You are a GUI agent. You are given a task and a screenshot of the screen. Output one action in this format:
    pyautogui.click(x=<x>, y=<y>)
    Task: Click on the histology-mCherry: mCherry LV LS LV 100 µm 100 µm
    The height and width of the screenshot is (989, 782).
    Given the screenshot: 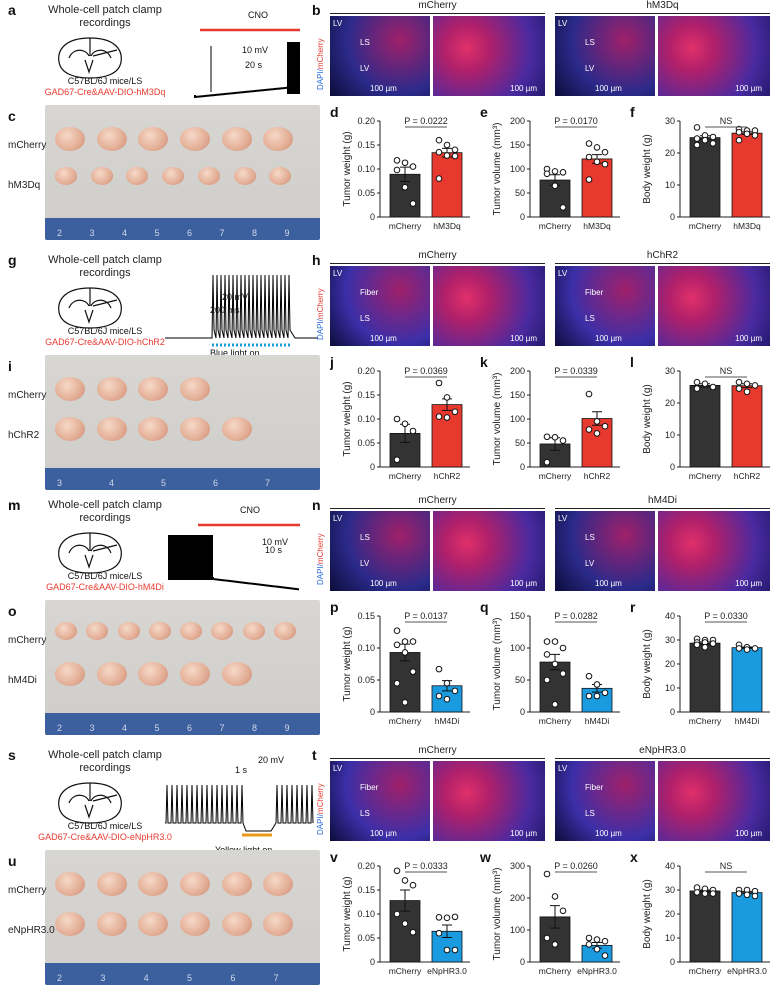 What is the action you would take?
    pyautogui.click(x=437, y=545)
    